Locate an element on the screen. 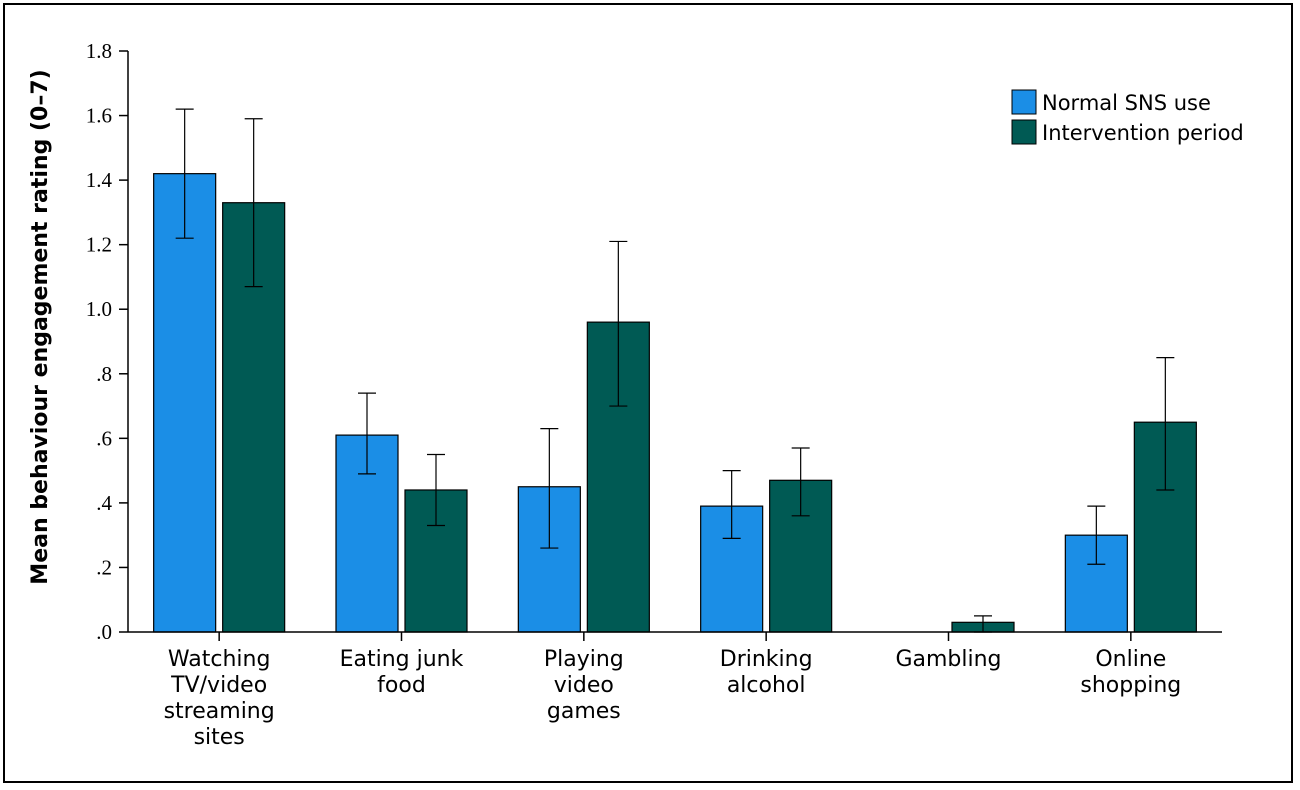 Image resolution: width=1300 pixels, height=790 pixels. legend-label: Normal SNS use is located at coordinates (1126, 103).